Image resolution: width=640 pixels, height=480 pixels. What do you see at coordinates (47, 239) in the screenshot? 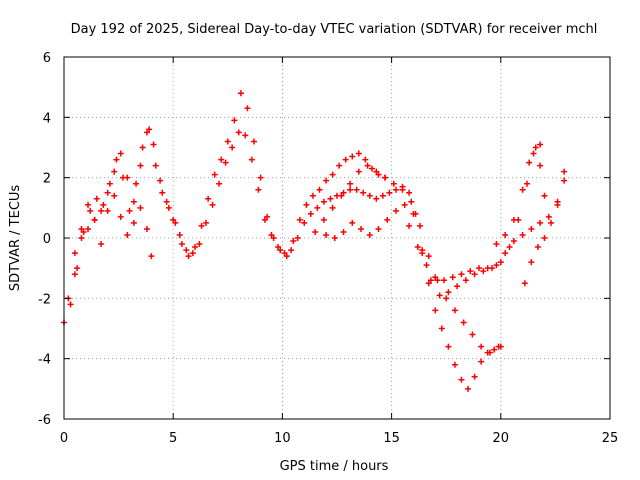
I see `y-tick-label: 0` at bounding box center [47, 239].